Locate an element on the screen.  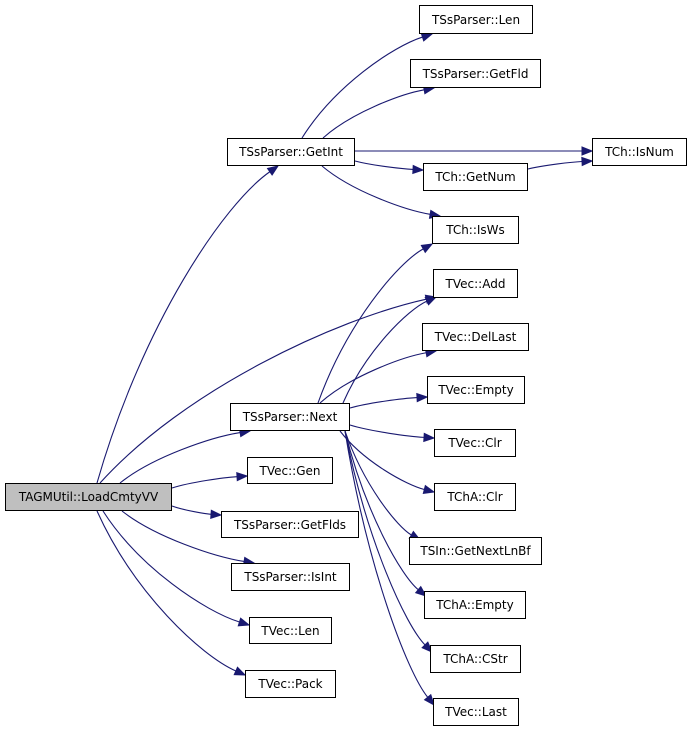
node-getflds: TSsParser::GetFlds is located at coordinates (290, 524).